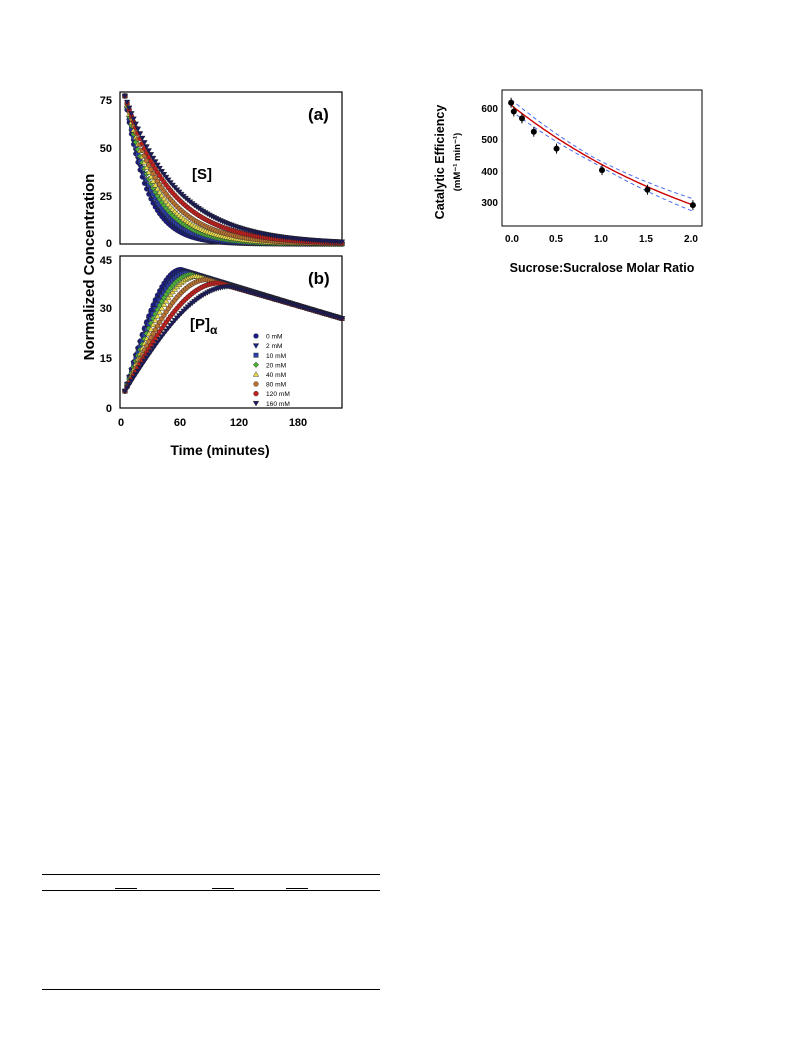 The height and width of the screenshot is (1057, 793). I want to click on y-tick-a-0: 0, so click(109, 244).